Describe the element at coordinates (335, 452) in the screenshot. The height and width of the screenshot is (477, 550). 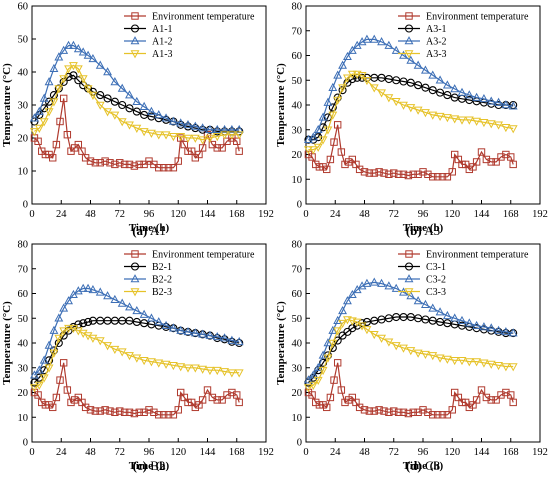
I see `x-tick-label-d: 24` at that location.